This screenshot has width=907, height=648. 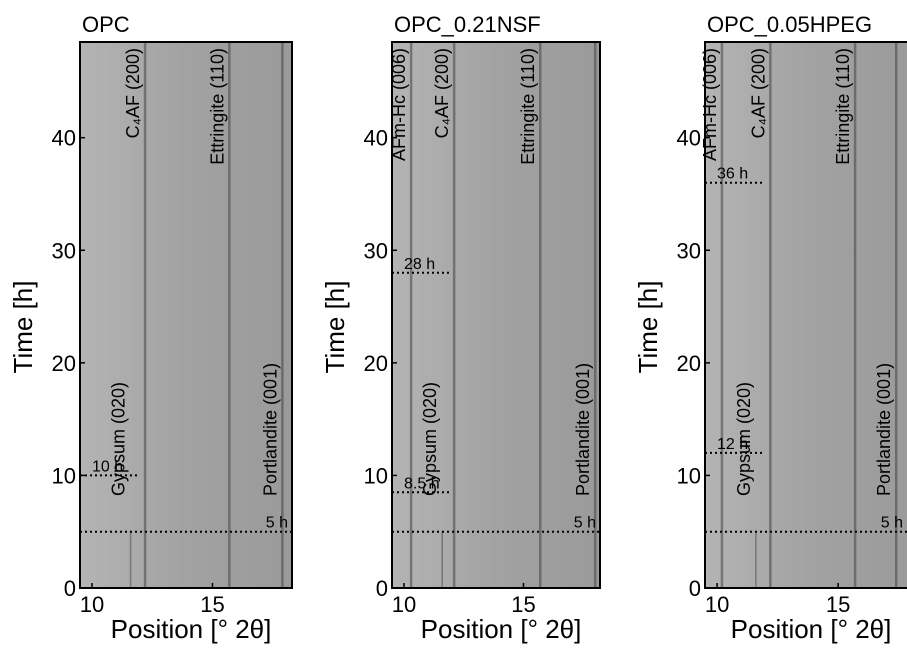 I want to click on event-label: 28 h, so click(x=419, y=264).